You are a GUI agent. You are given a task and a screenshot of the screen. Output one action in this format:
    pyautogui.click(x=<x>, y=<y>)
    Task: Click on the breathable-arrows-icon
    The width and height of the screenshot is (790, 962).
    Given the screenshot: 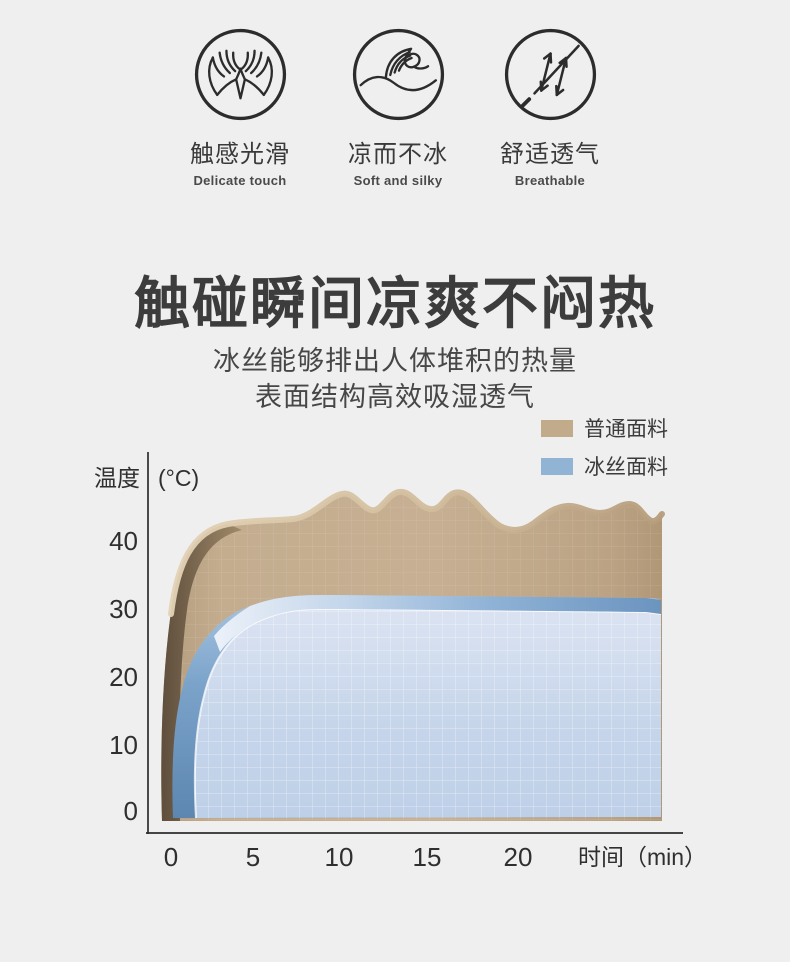 What is the action you would take?
    pyautogui.click(x=550, y=74)
    